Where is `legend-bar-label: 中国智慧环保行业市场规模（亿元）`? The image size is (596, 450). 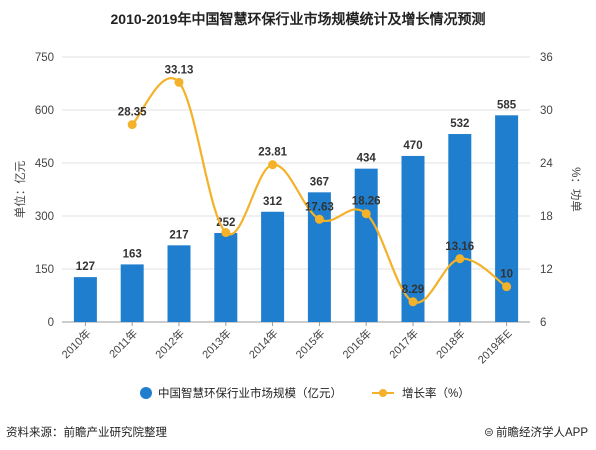
legend-bar-label: 中国智慧环保行业市场规模（亿元） is located at coordinates (250, 393).